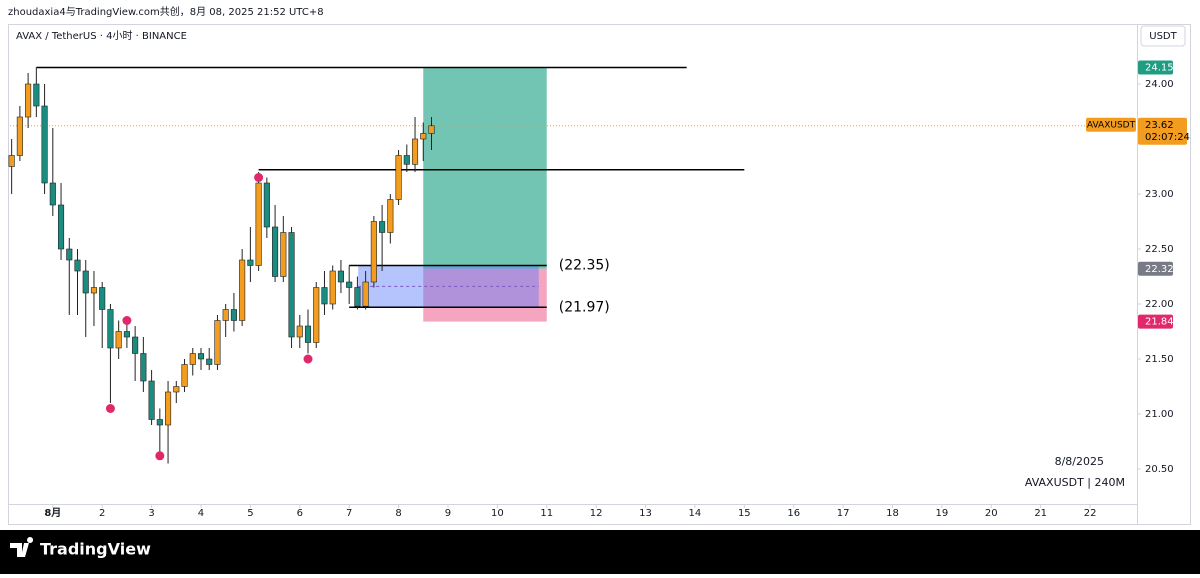  What do you see at coordinates (250, 513) in the screenshot?
I see `x-tick-label: 5` at bounding box center [250, 513].